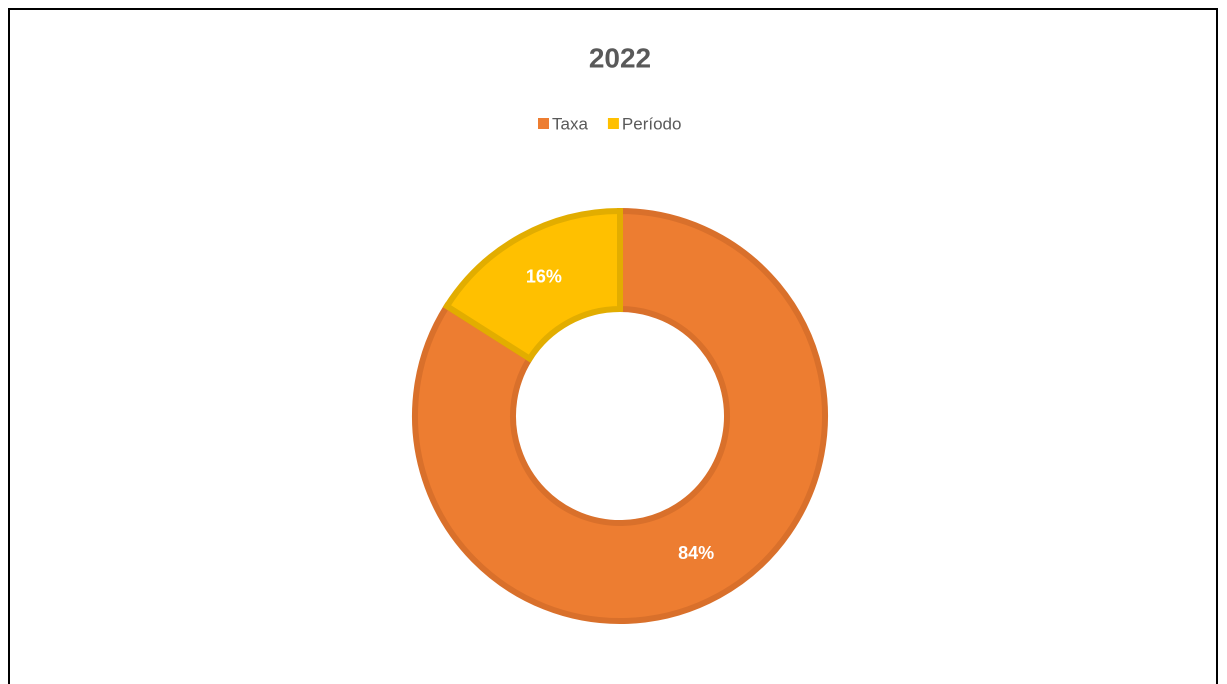  What do you see at coordinates (570, 123) in the screenshot?
I see `legend-label: Taxa` at bounding box center [570, 123].